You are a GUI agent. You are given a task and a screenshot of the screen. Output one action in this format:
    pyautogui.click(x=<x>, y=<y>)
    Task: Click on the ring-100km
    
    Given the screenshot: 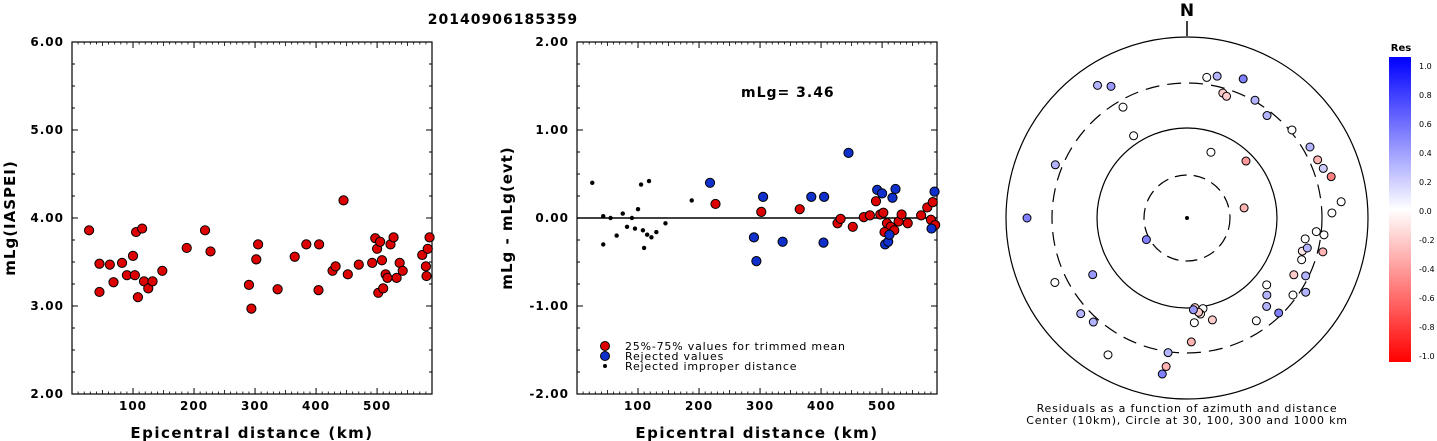 What is the action you would take?
    pyautogui.click(x=1187, y=218)
    